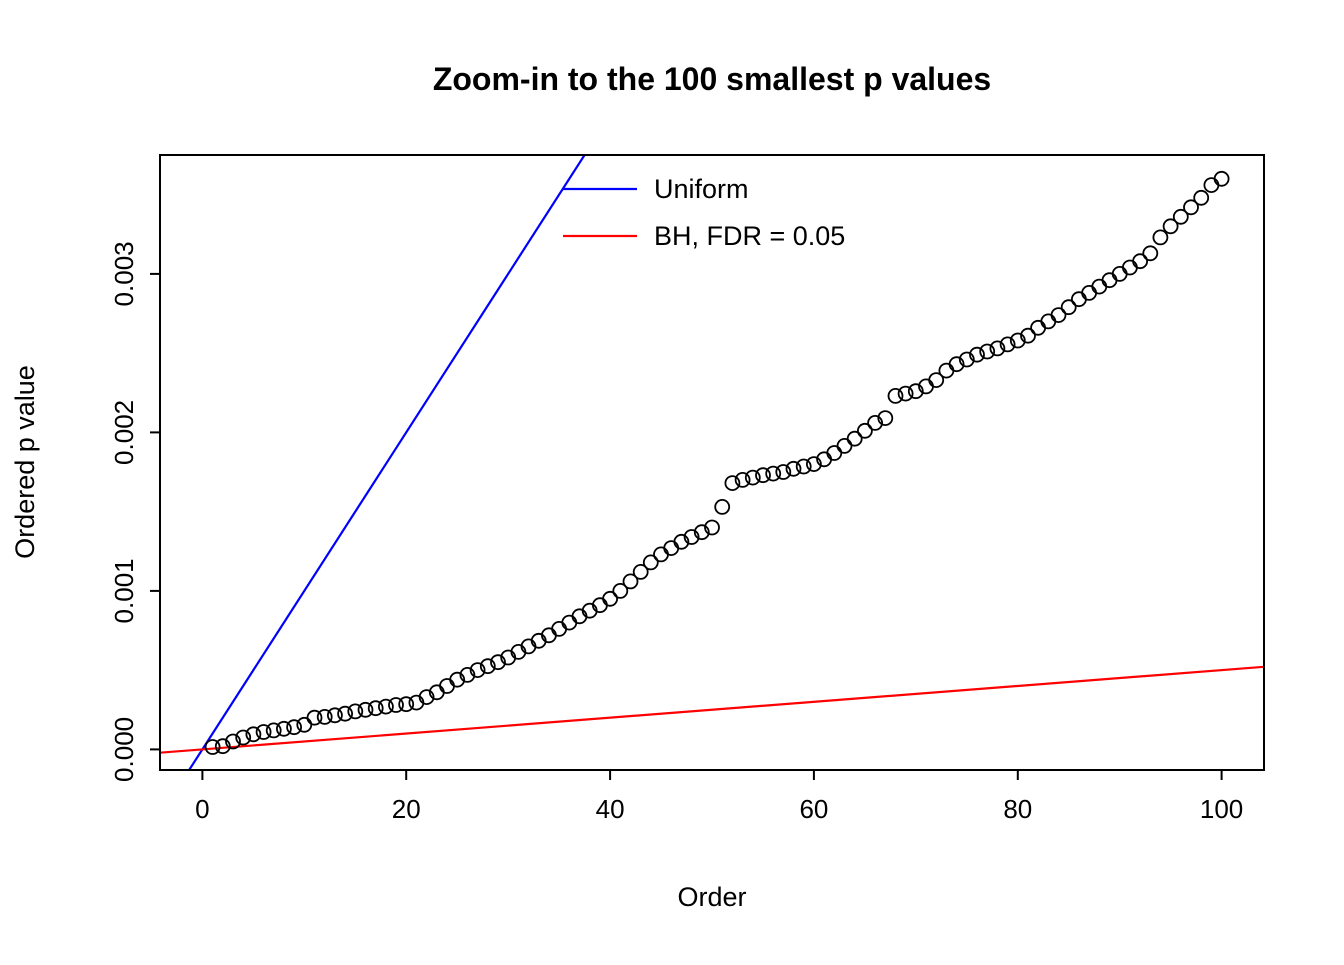 The height and width of the screenshot is (965, 1344). Describe the element at coordinates (124, 749) in the screenshot. I see `y-tick-label: 0.000` at that location.